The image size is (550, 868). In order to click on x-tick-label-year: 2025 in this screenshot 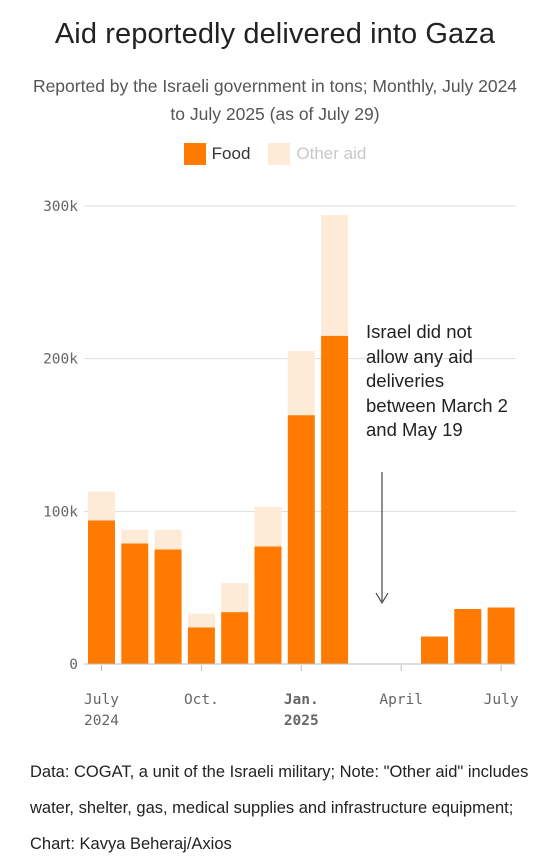, I will do `click(301, 721)`.